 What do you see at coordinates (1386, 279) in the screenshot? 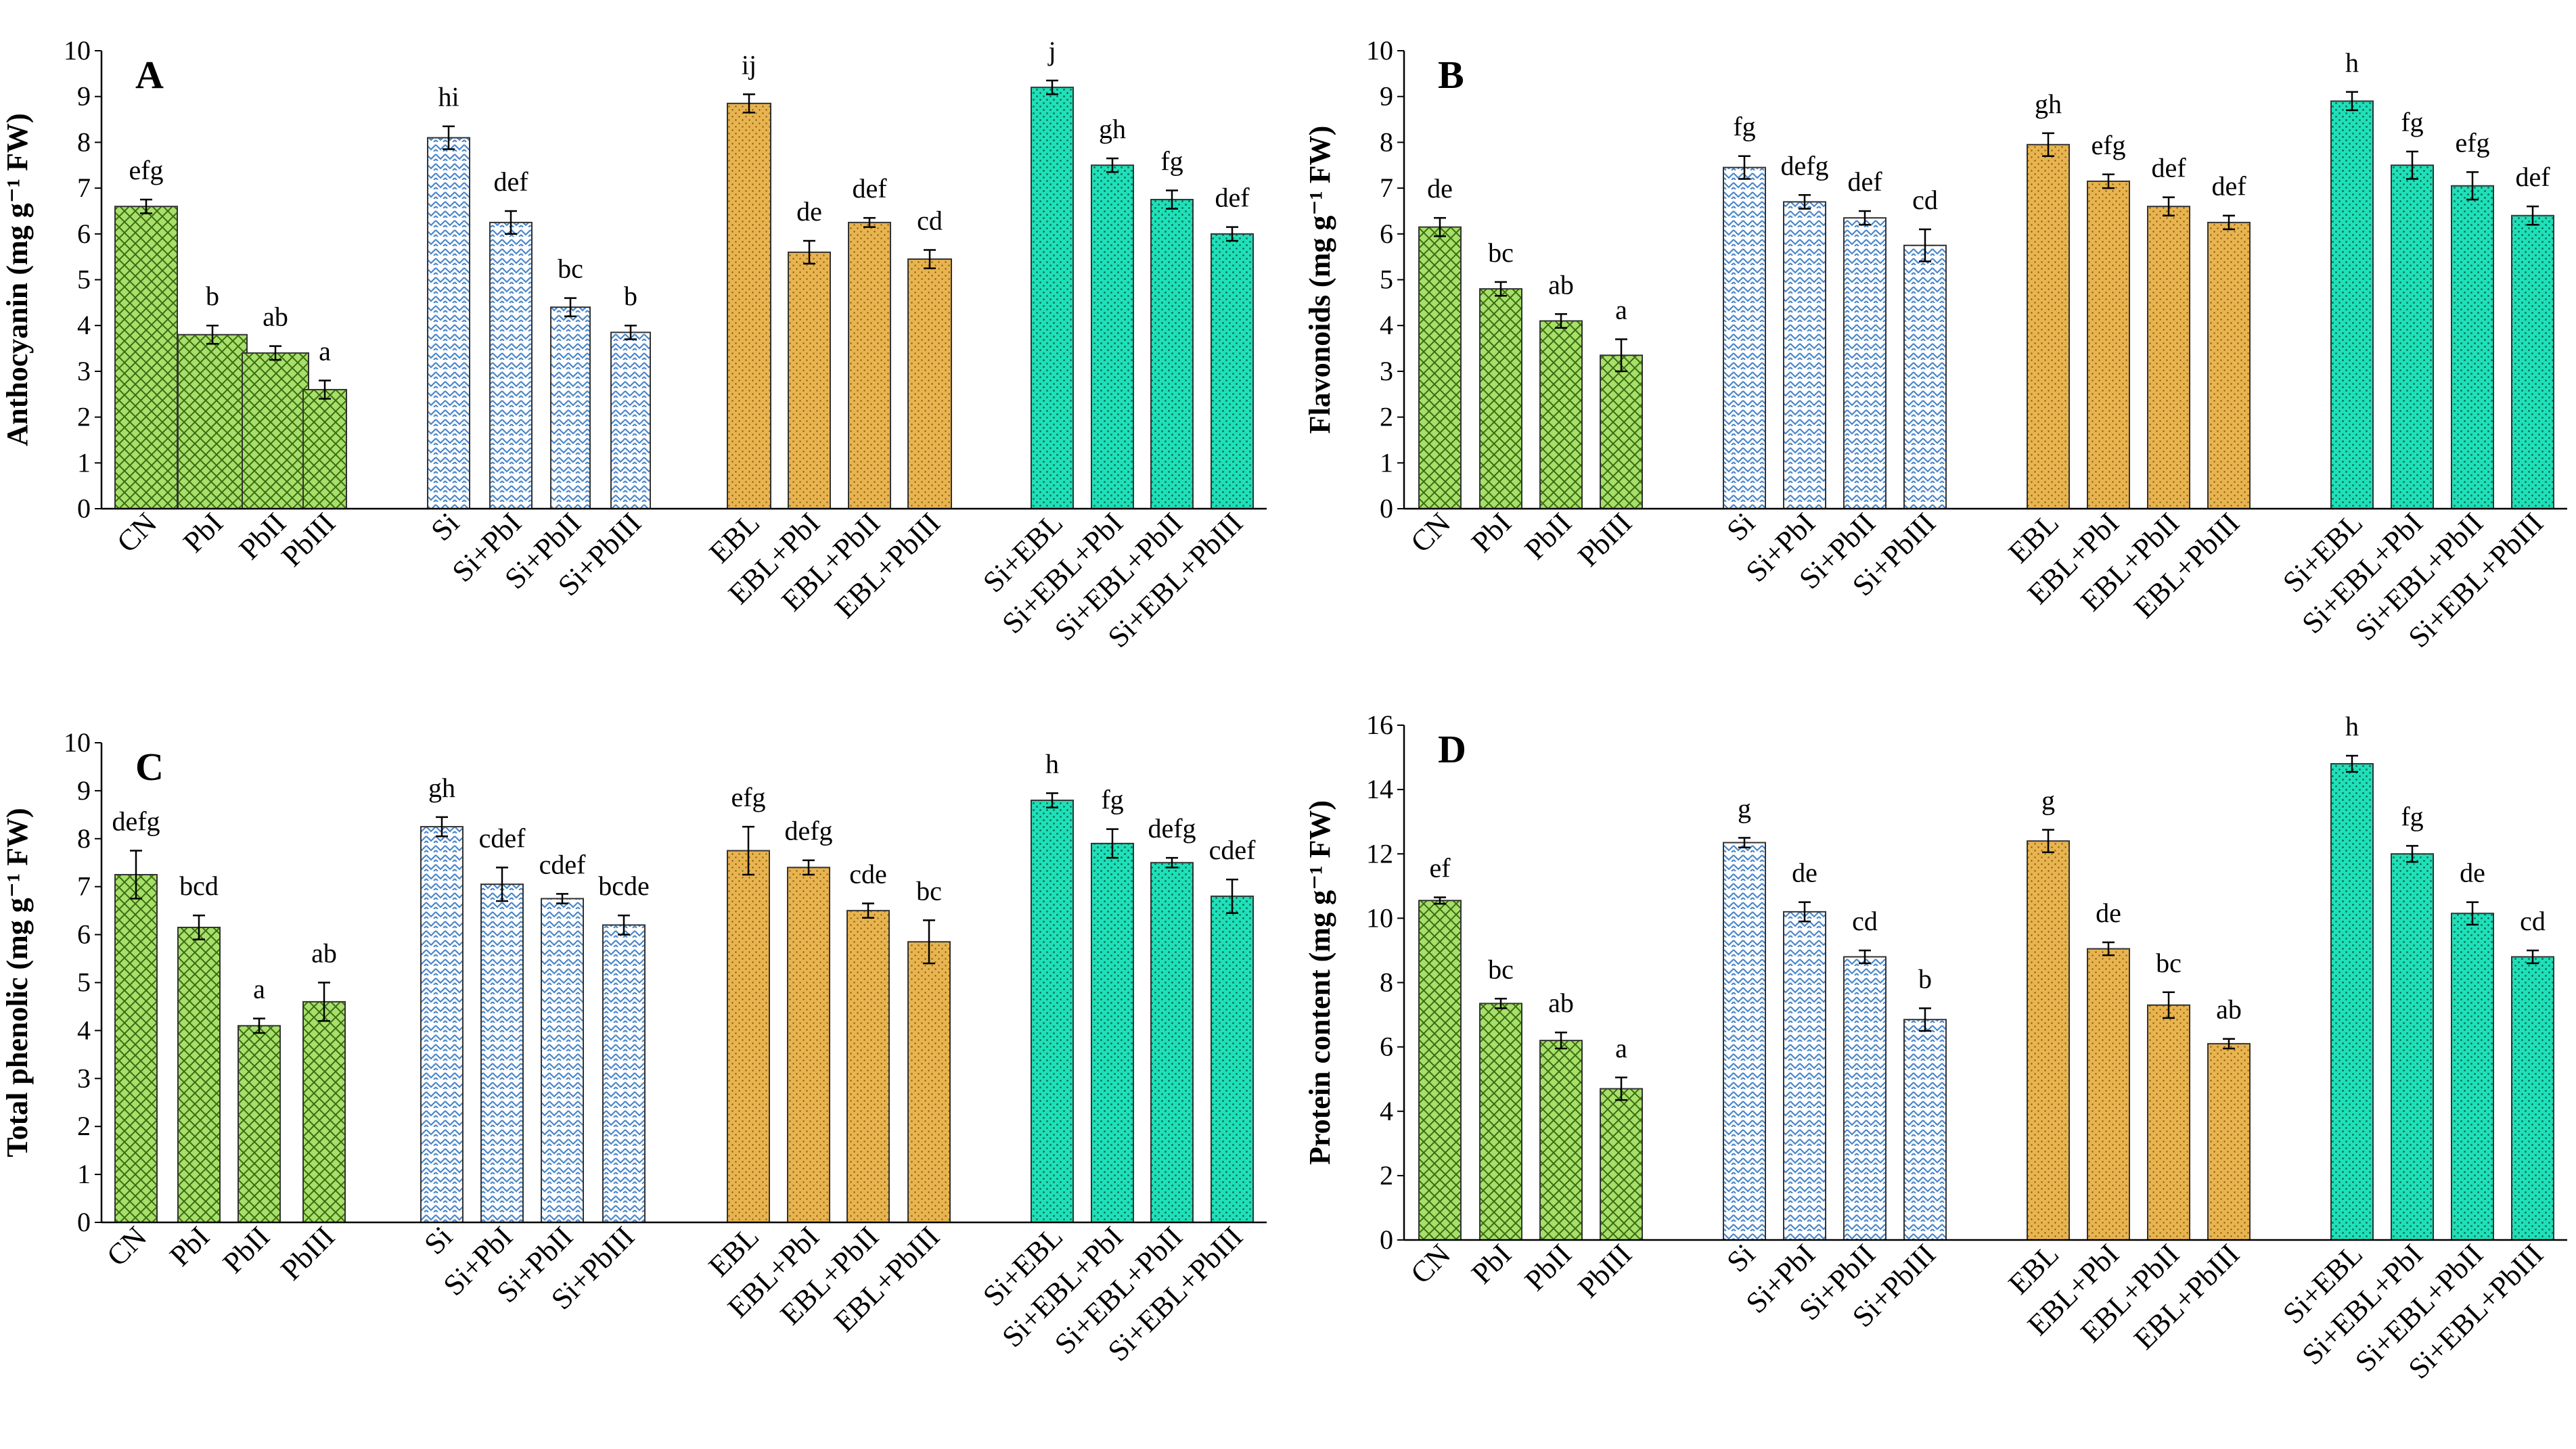
I see `y-tick-label: 5` at bounding box center [1386, 279].